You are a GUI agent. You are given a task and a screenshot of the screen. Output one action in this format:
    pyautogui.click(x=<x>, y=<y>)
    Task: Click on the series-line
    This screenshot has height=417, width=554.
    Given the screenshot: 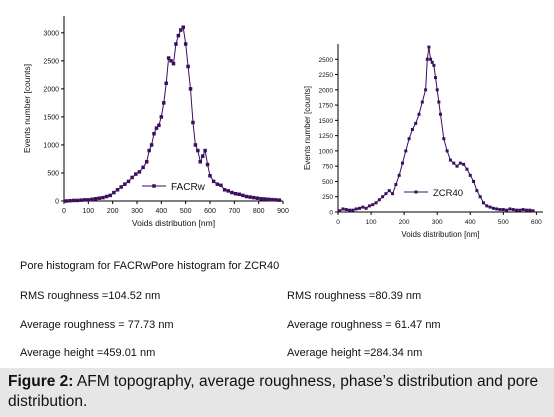 What is the action you would take?
    pyautogui.click(x=436, y=129)
    